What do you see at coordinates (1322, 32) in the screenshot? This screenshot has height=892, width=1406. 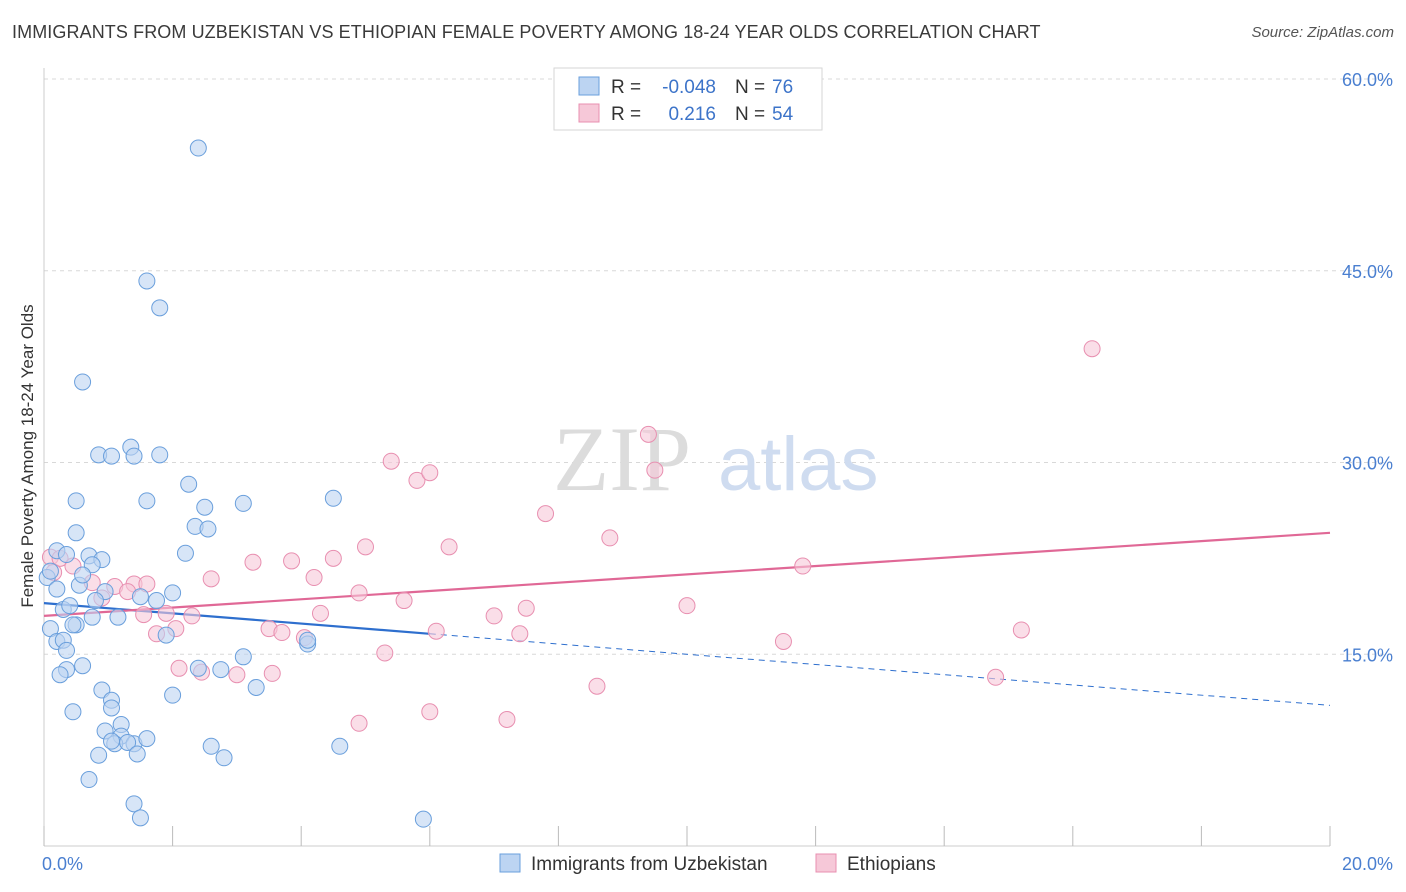 I see `source-credit: Source: ZipAtlas.com` at bounding box center [1322, 32].